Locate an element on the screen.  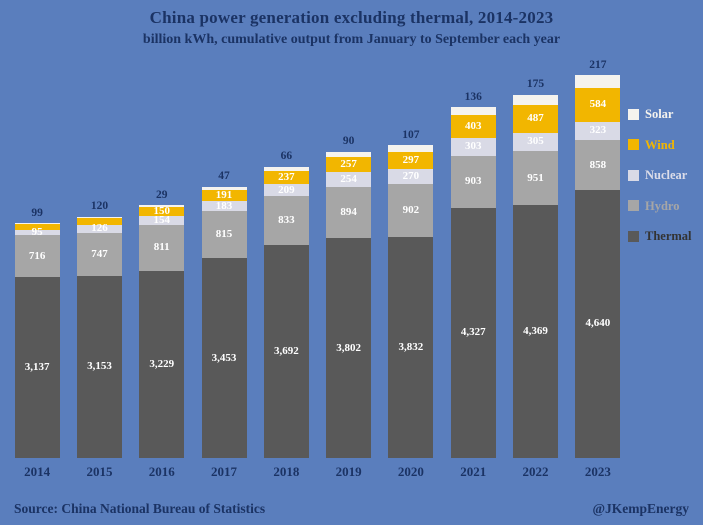
bar-segment-nuclear: 183 is located at coordinates (224, 205).